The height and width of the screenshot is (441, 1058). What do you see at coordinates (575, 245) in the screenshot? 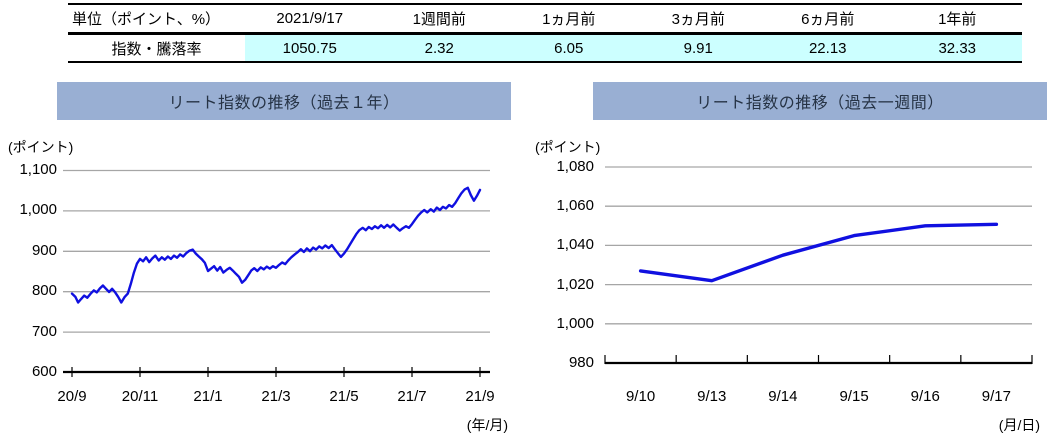
I see `y-axis-tick-label: 1,040` at bounding box center [575, 245].